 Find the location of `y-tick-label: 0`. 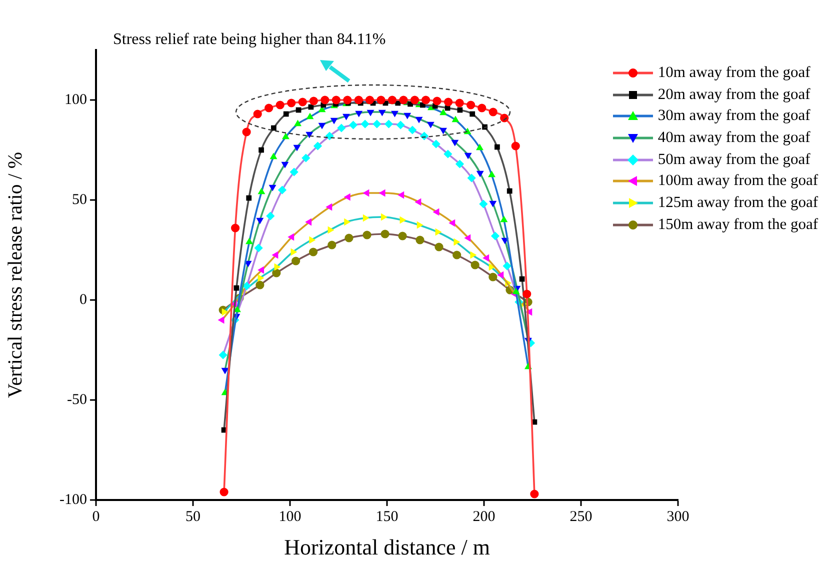

y-tick-label: 0 is located at coordinates (83, 300).